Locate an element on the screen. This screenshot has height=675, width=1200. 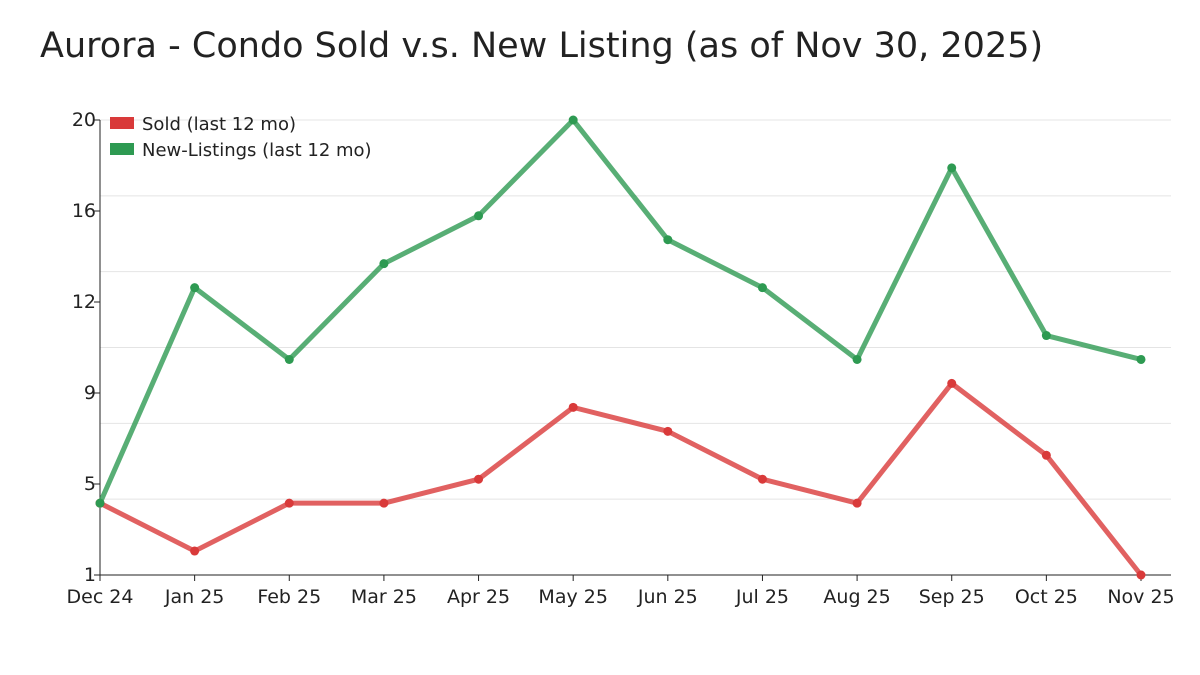
legend-label: Sold (last 12 mo) is located at coordinates (219, 124).